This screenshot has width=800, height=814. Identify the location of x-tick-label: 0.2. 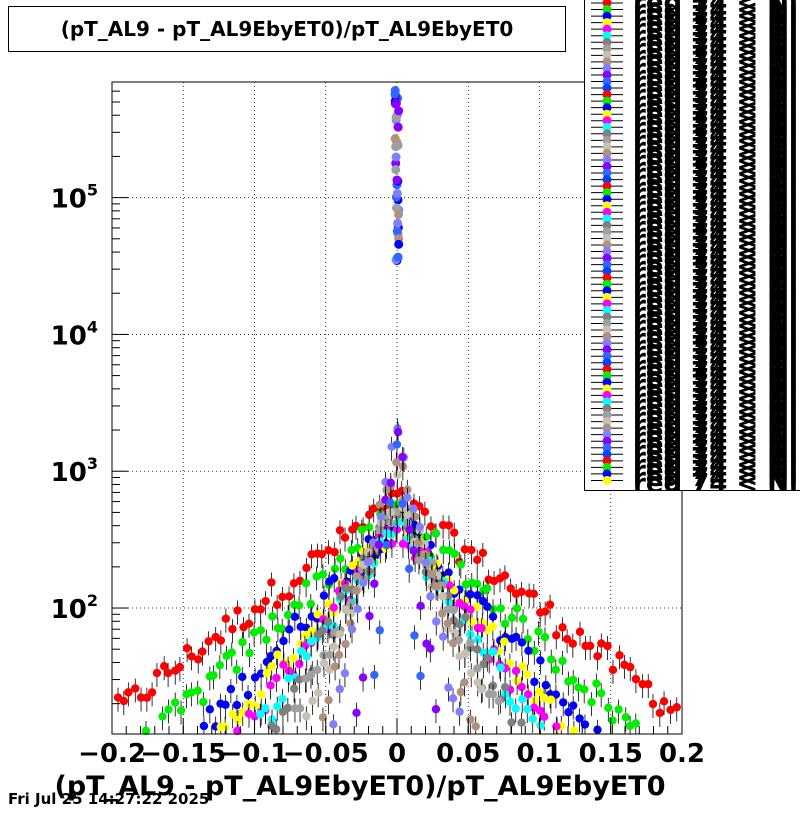
(682, 754).